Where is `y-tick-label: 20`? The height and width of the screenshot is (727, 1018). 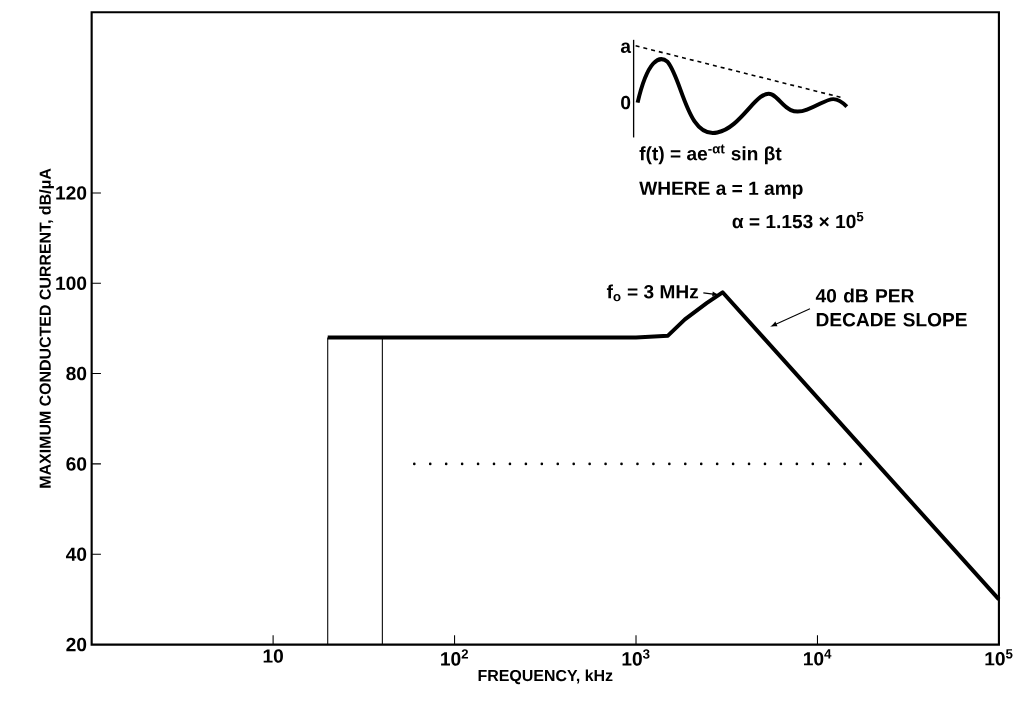
y-tick-label: 20 is located at coordinates (76, 644).